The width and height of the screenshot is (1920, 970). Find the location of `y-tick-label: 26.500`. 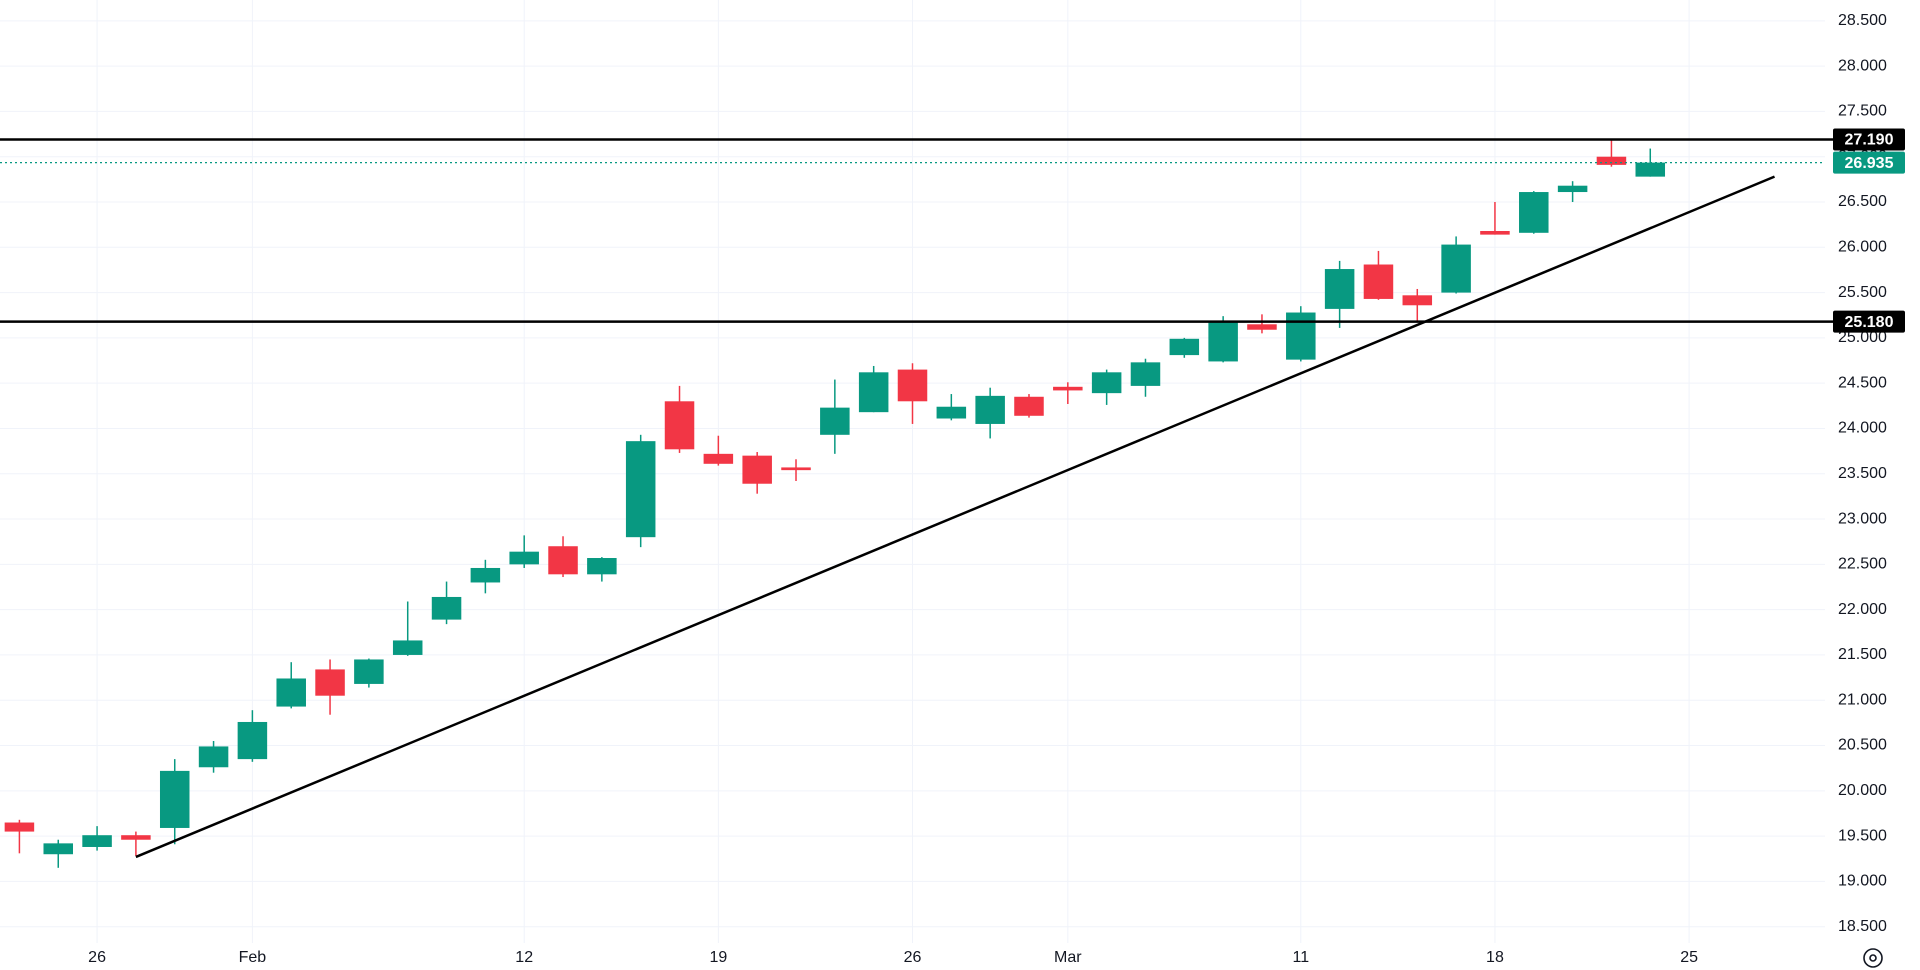

y-tick-label: 26.500 is located at coordinates (1862, 201).